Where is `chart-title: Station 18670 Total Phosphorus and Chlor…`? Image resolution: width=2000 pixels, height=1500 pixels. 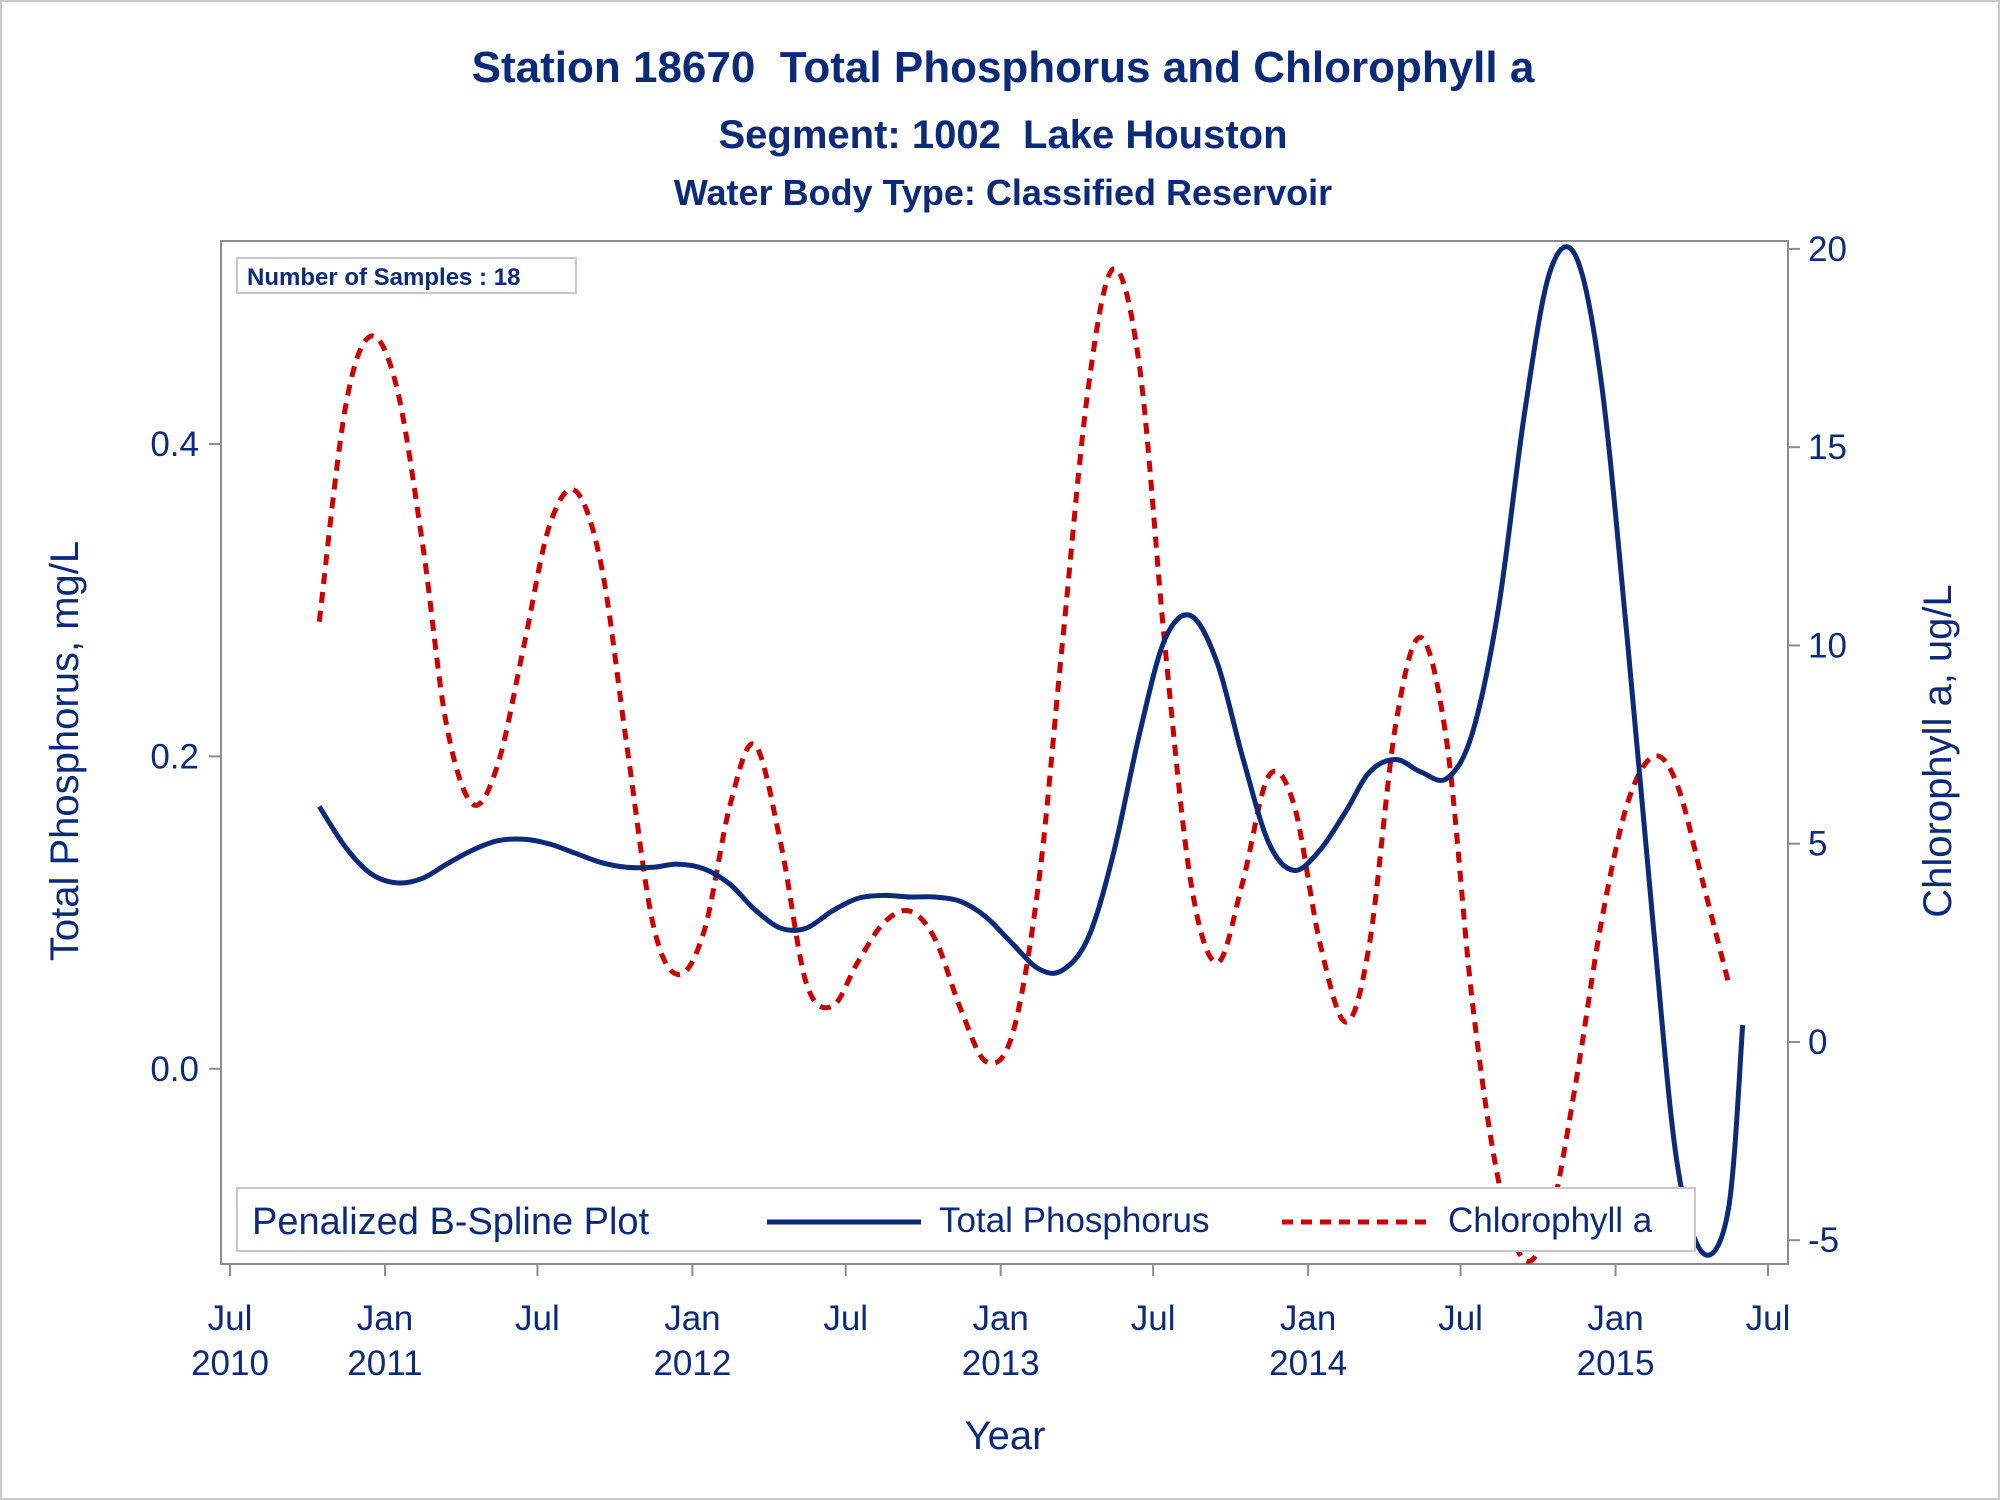
chart-title: Station 18670 Total Phosphorus and Chlor… is located at coordinates (1003, 67).